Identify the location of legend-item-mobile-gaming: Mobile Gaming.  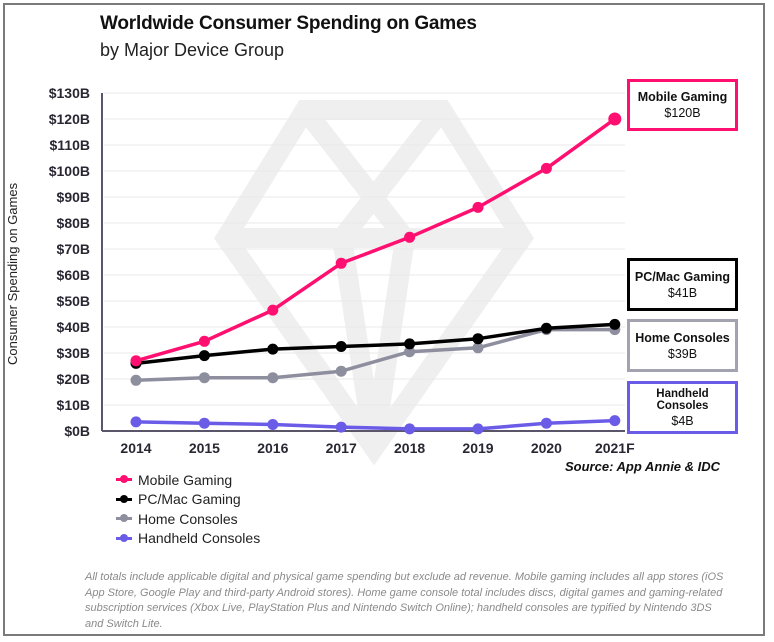
(188, 480).